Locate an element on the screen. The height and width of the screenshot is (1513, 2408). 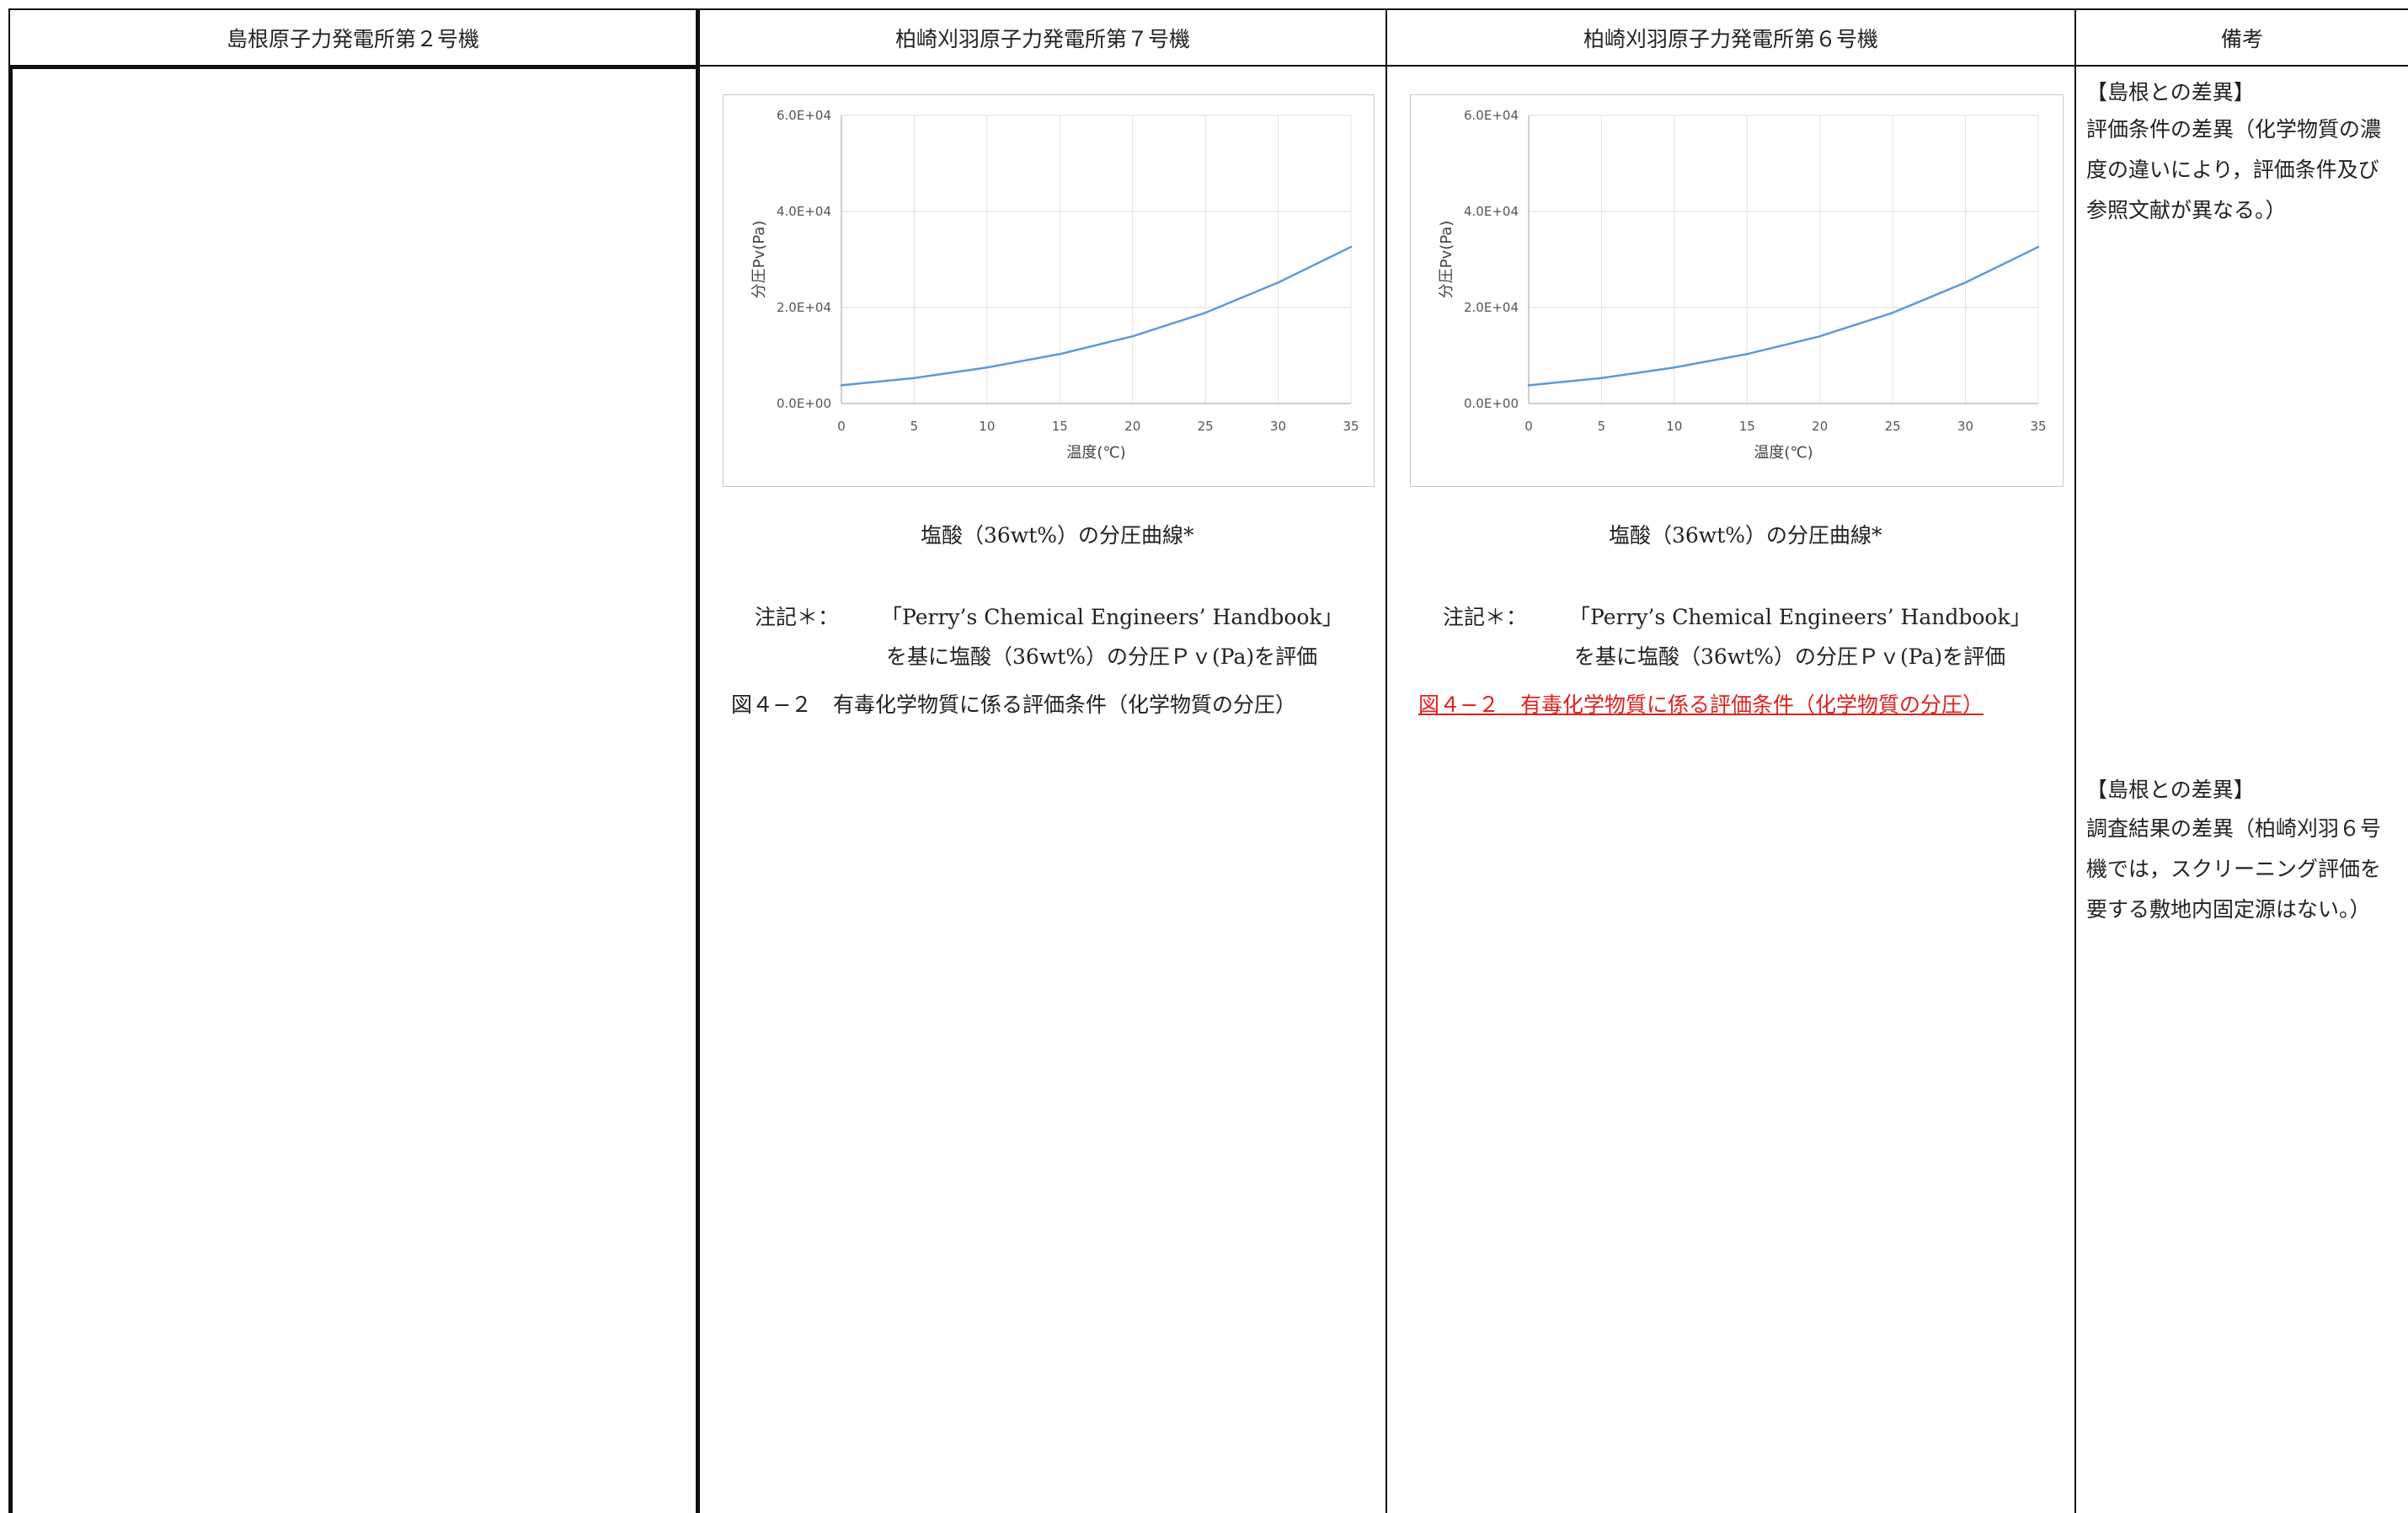
col2-right-border is located at coordinates (1386, 760).